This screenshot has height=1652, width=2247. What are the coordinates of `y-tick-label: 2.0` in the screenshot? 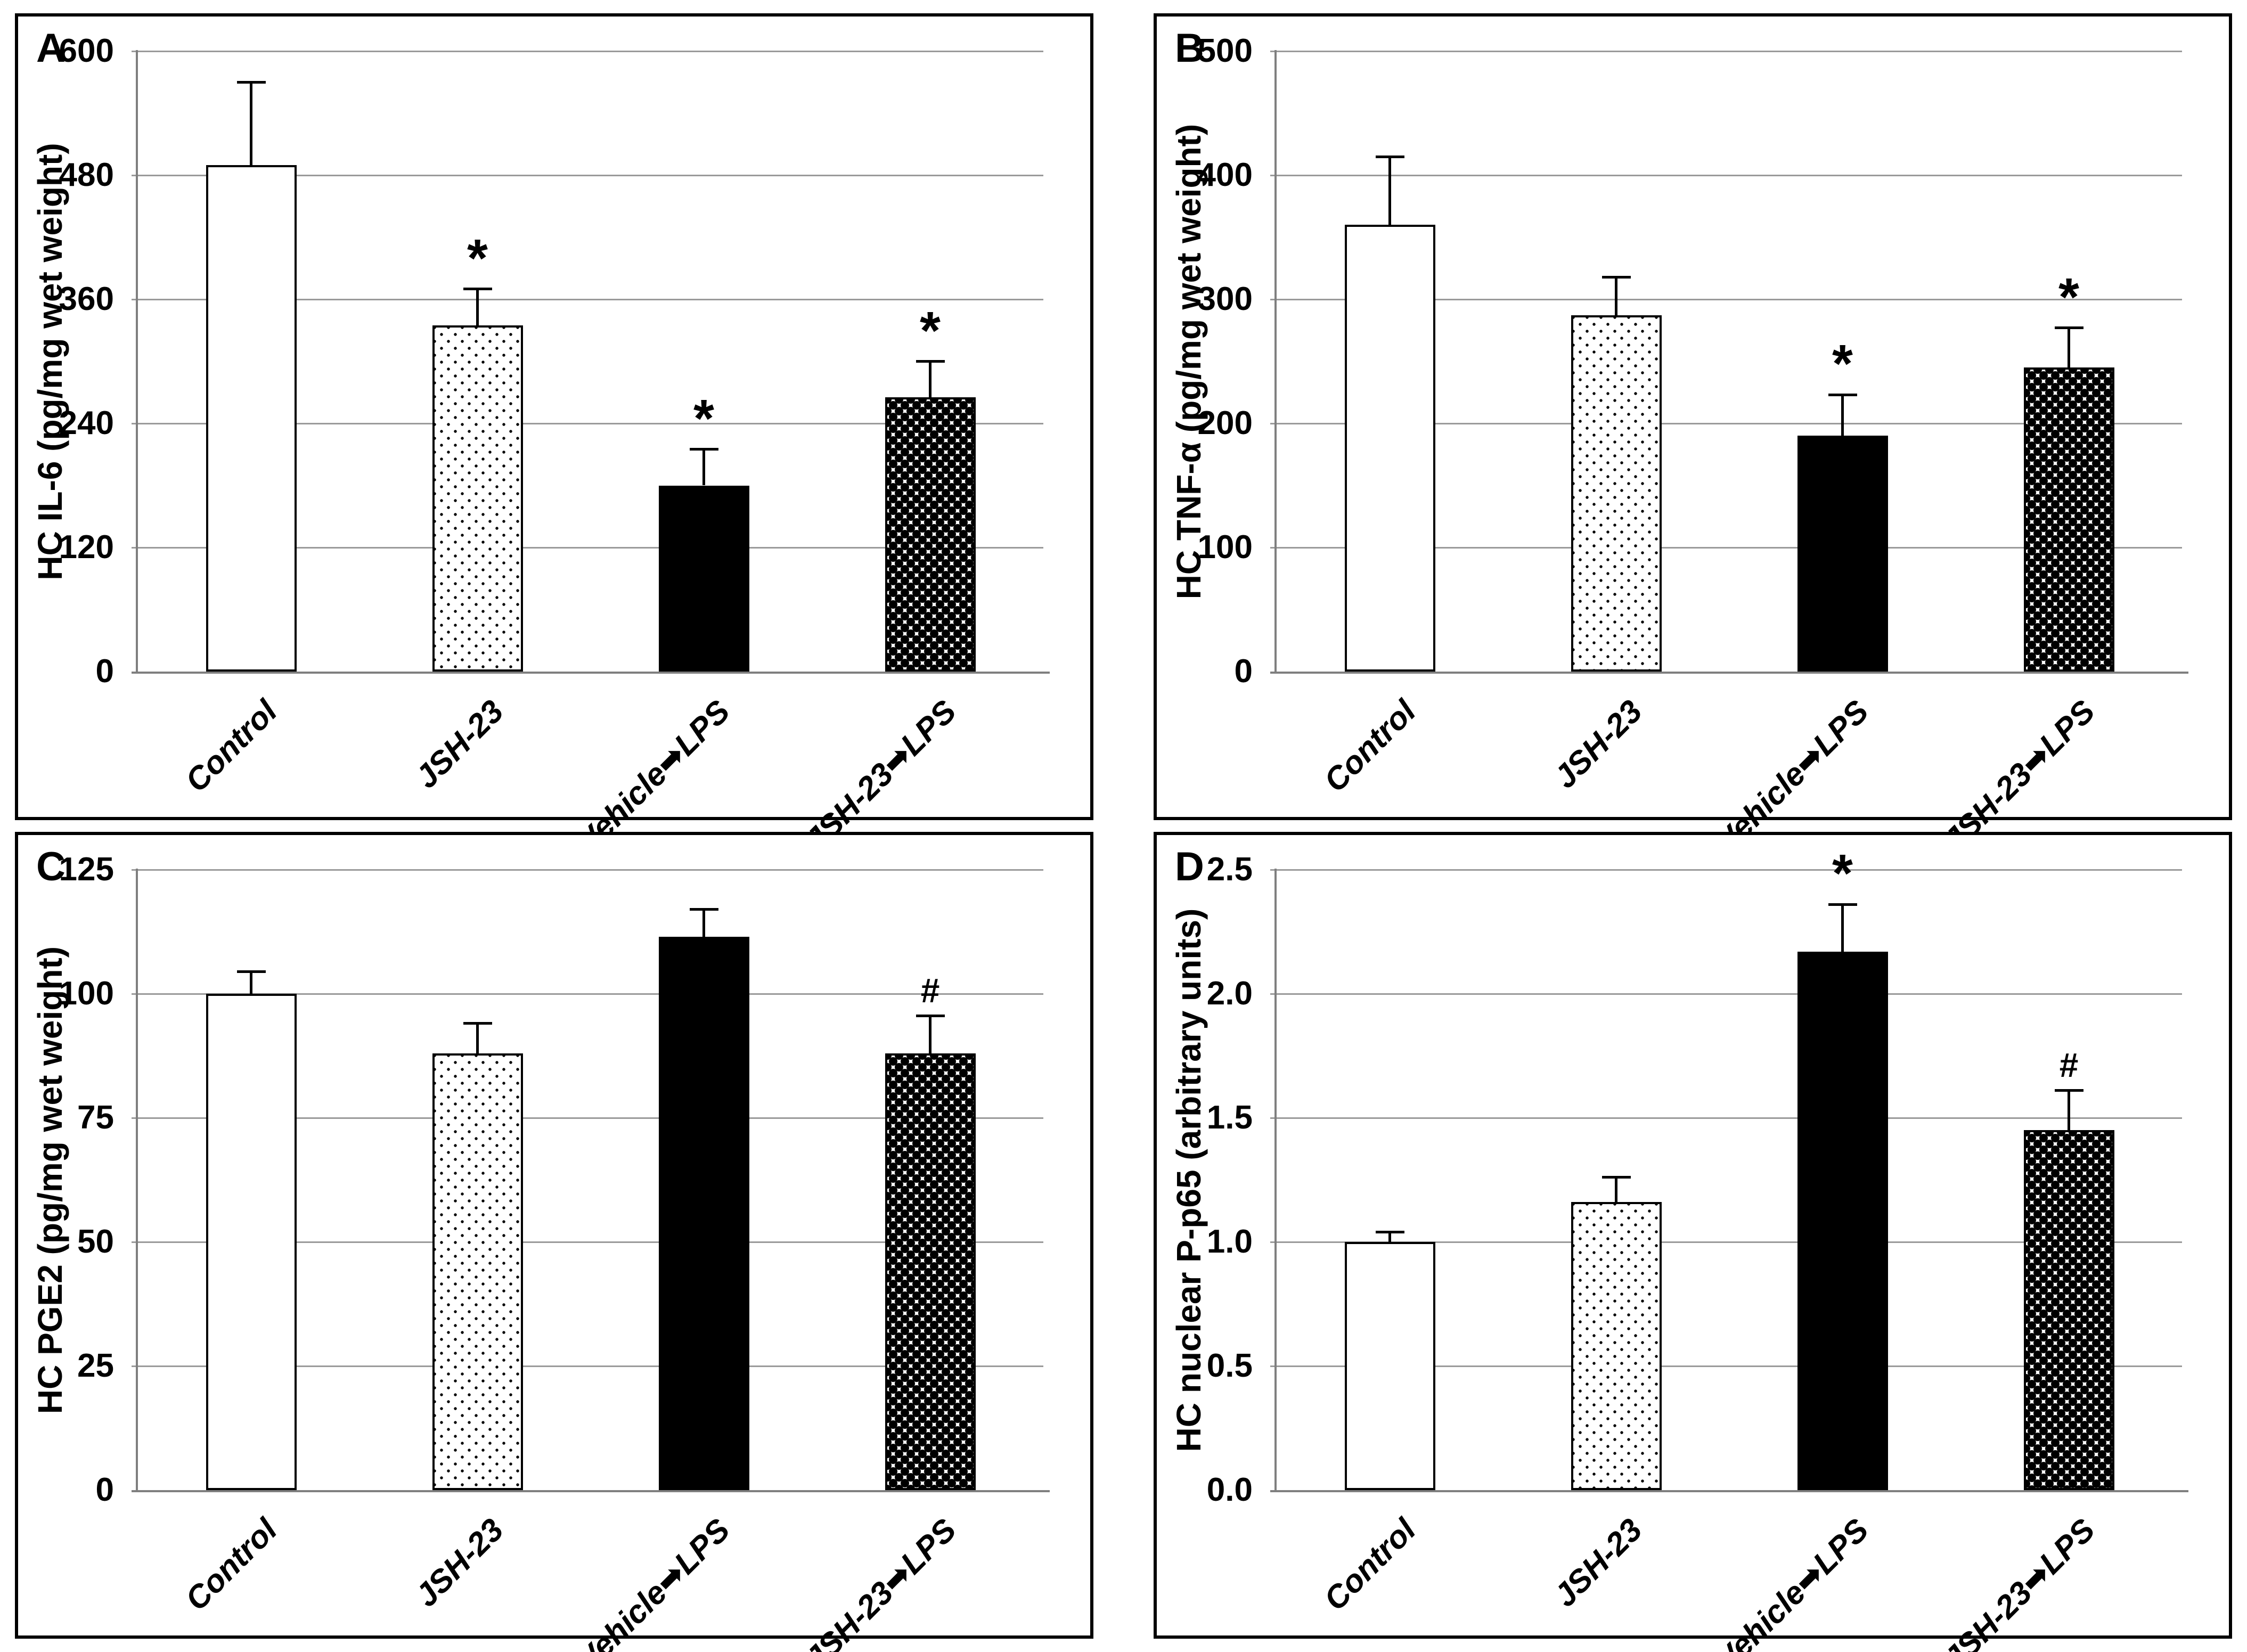 It's located at (1229, 994).